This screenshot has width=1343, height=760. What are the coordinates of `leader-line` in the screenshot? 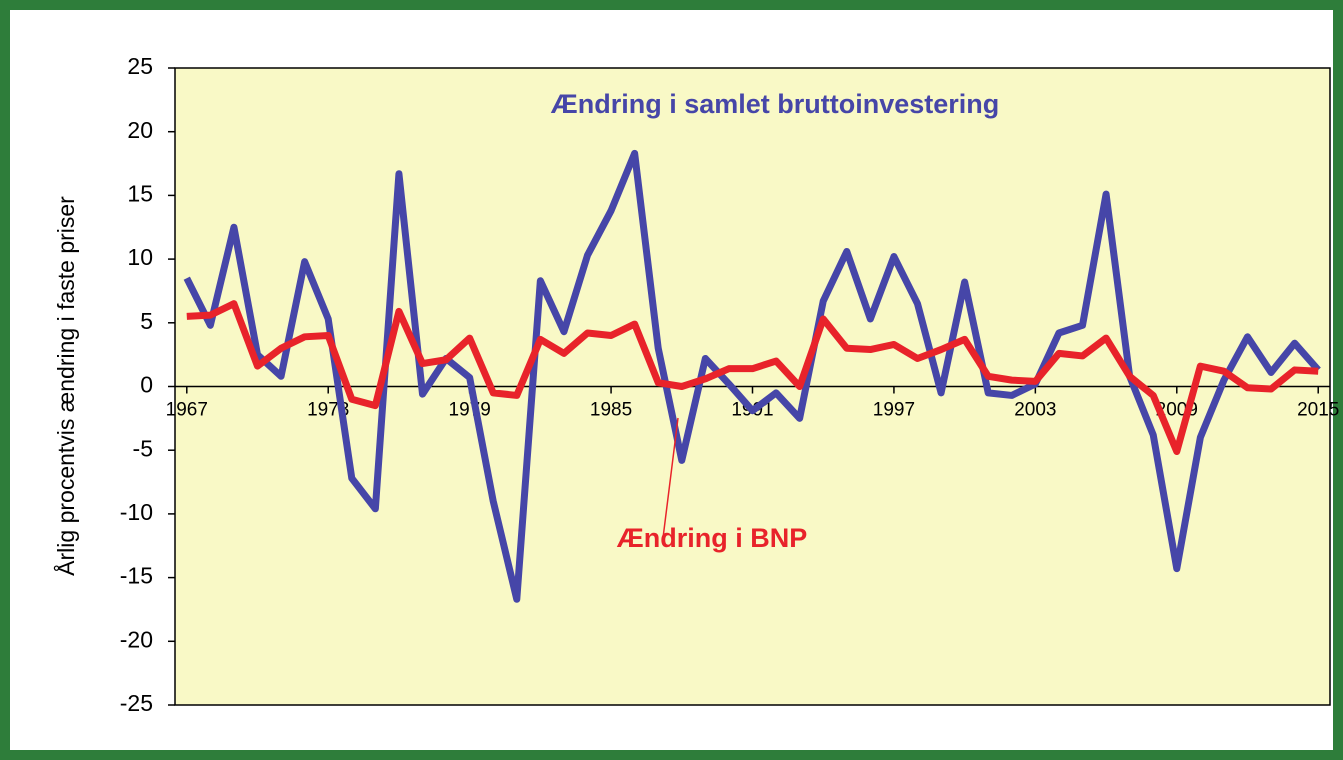 It's located at (670, 478).